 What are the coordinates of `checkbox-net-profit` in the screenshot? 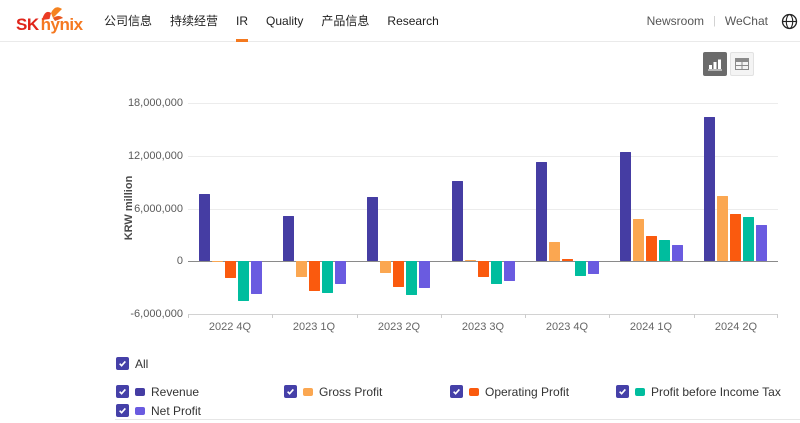 It's located at (122, 410).